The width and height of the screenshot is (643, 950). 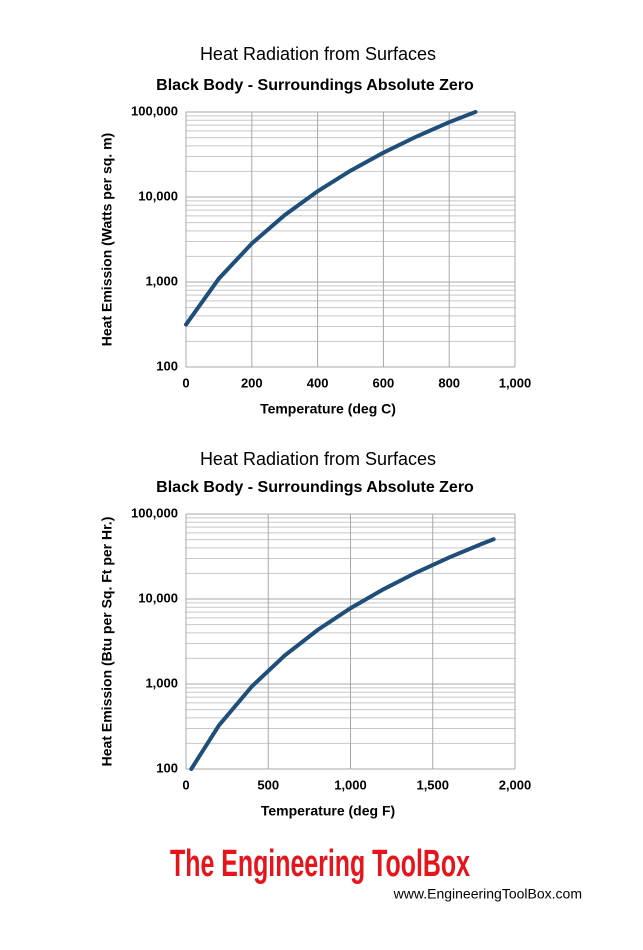 What do you see at coordinates (384, 382) in the screenshot?
I see `x-tick-label: 600` at bounding box center [384, 382].